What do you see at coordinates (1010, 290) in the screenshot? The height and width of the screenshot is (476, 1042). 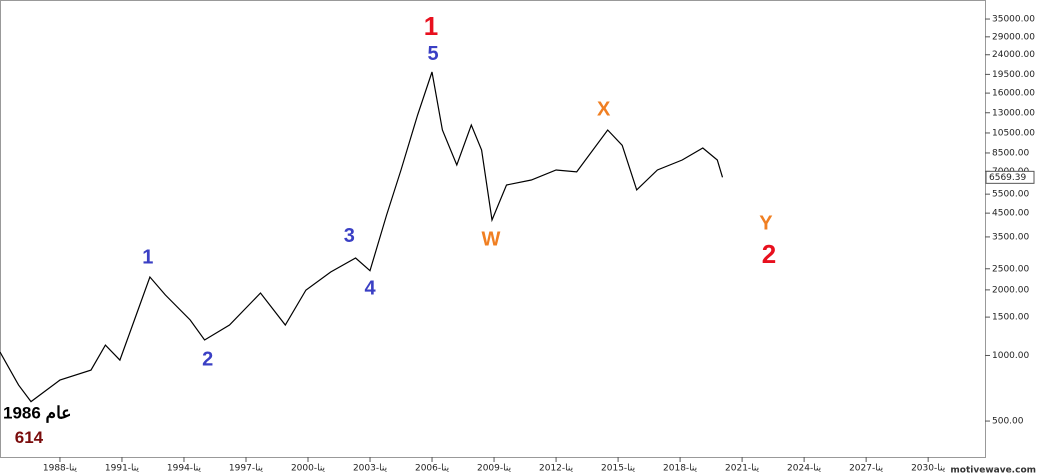 I see `y-tick-label: 2000.00` at bounding box center [1010, 290].